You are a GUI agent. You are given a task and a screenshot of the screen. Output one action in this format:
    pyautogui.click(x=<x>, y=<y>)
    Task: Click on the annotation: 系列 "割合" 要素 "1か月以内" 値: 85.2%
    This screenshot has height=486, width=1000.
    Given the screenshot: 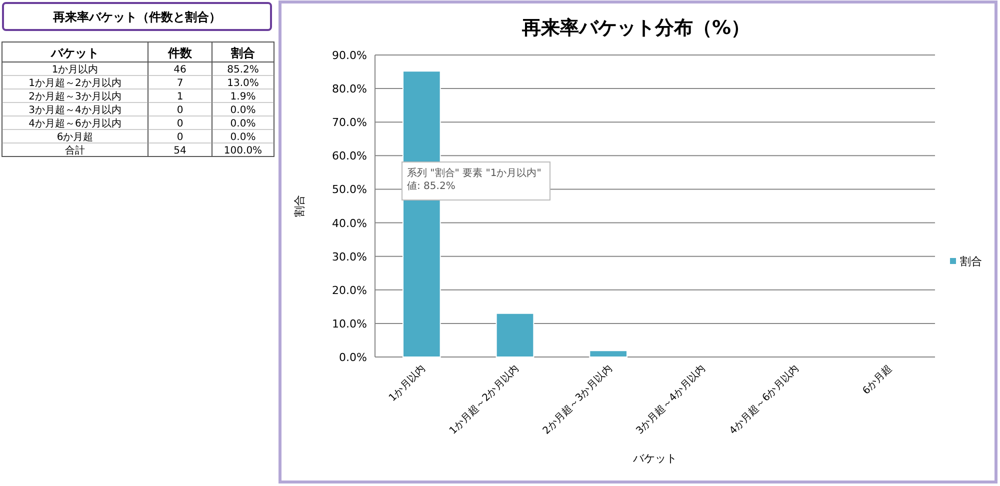 What is the action you would take?
    pyautogui.click(x=474, y=179)
    